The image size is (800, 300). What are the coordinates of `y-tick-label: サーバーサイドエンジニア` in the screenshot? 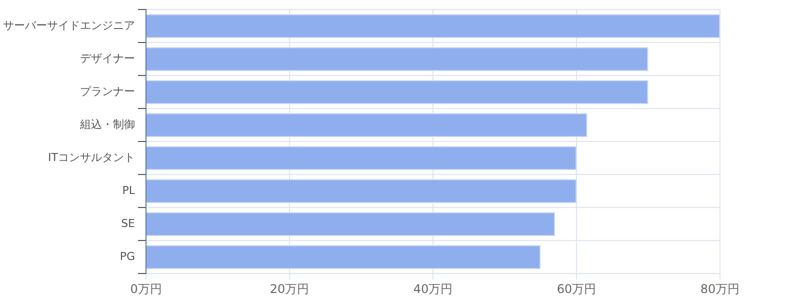 It's located at (69, 25).